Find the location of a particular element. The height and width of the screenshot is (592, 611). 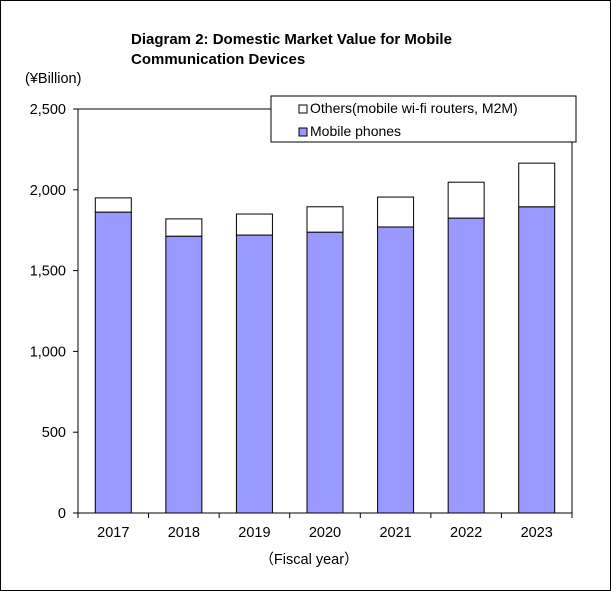

y-tick-label: 1,500 is located at coordinates (48, 272).